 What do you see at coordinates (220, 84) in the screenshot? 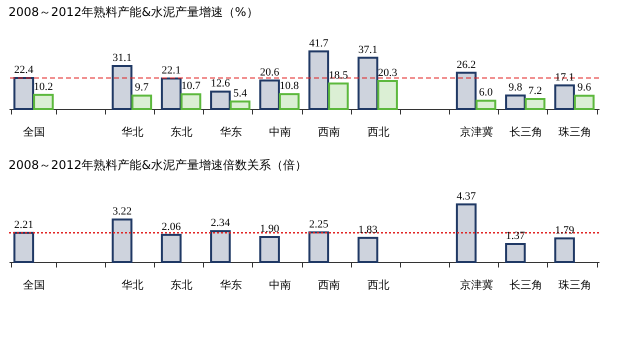
I see `data-label: 12.6` at bounding box center [220, 84].